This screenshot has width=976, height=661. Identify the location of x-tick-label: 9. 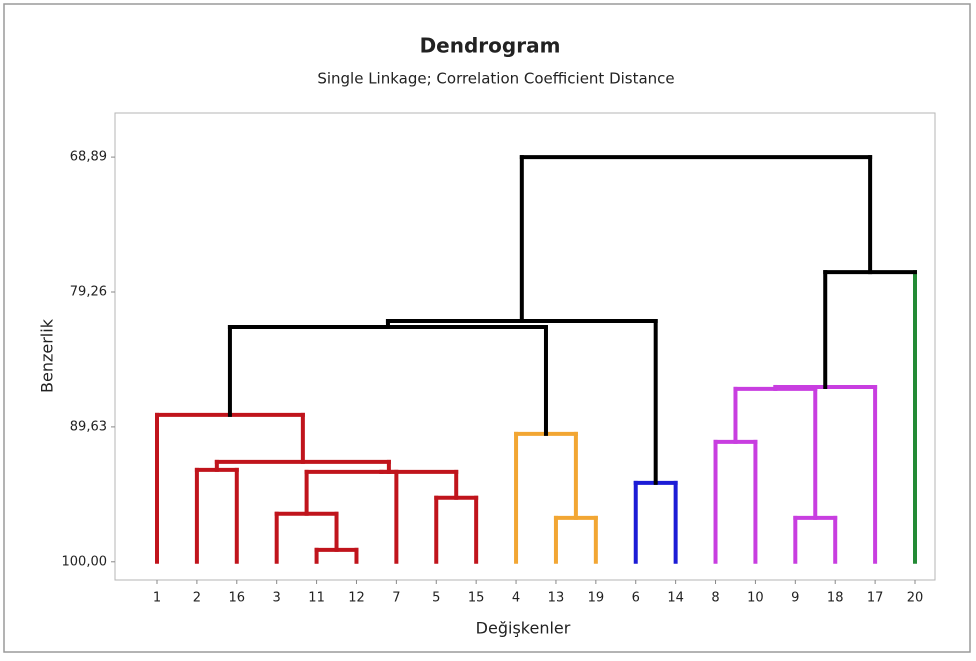
(795, 598).